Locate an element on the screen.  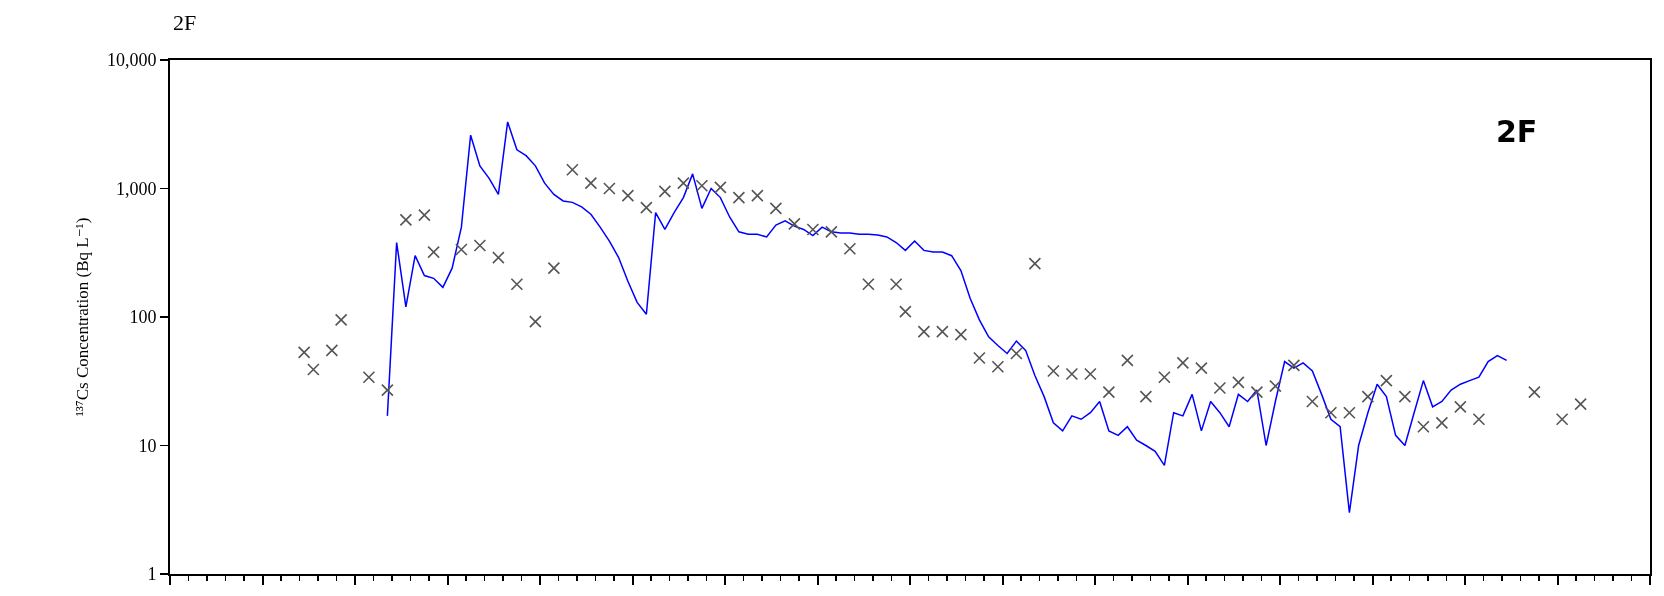
y-axis-title: ¹³⁷Cs Concentration (Bq L⁻¹) is located at coordinates (82, 317).